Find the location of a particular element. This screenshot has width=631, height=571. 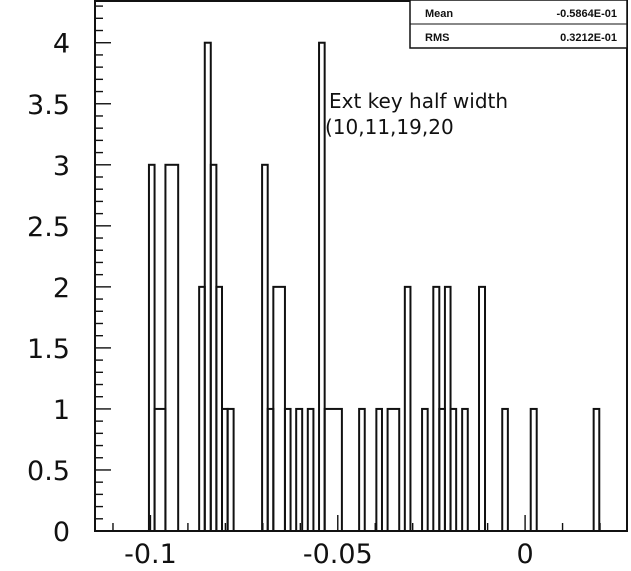

annotation-line-2: (10,11,19,20 is located at coordinates (389, 127).